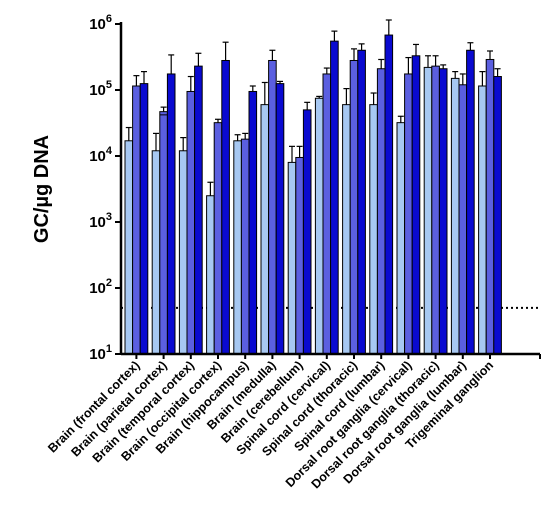 Image resolution: width=552 pixels, height=529 pixels. What do you see at coordinates (101, 155) in the screenshot?
I see `y-tick-label: 10⁴` at bounding box center [101, 155].